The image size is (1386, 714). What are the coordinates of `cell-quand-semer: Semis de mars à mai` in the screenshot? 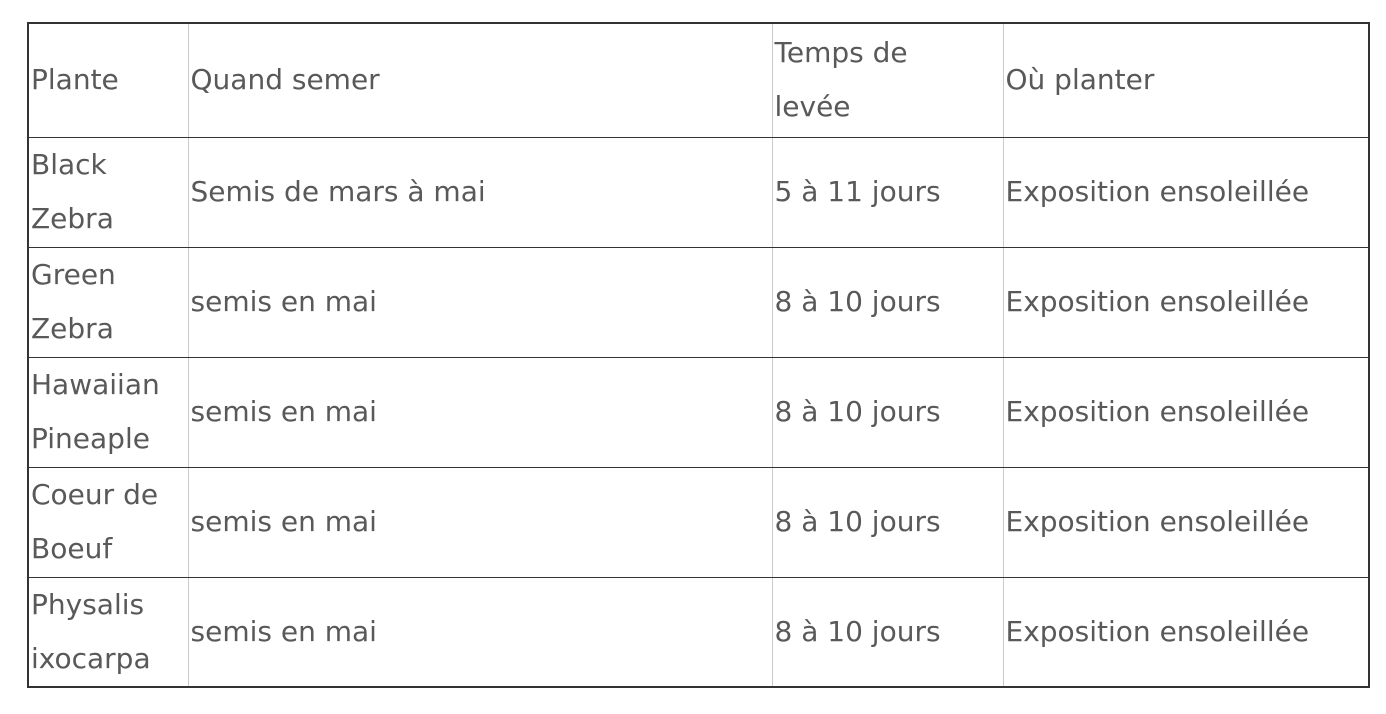 It's located at (480, 192).